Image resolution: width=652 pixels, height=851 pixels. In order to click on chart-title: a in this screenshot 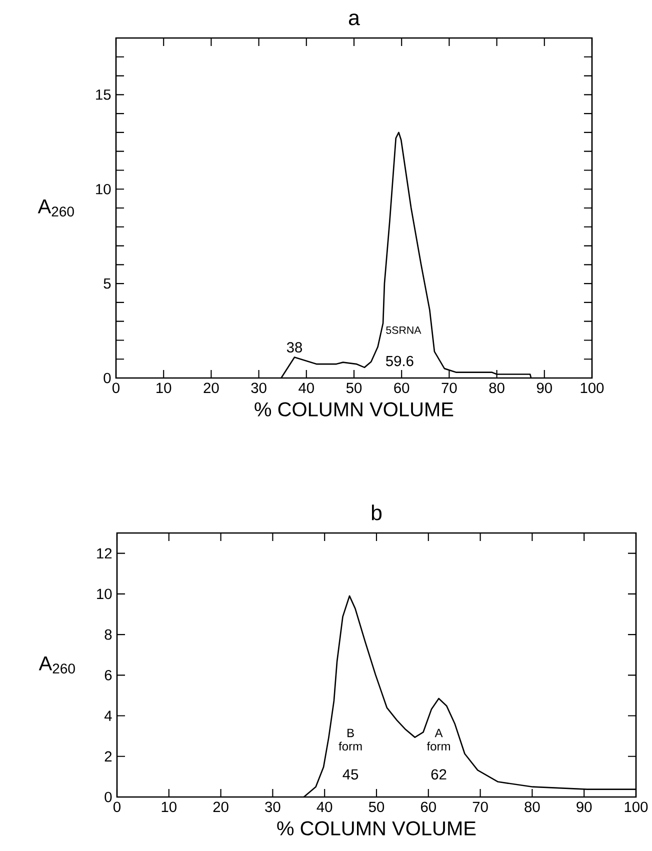, I will do `click(354, 20)`.